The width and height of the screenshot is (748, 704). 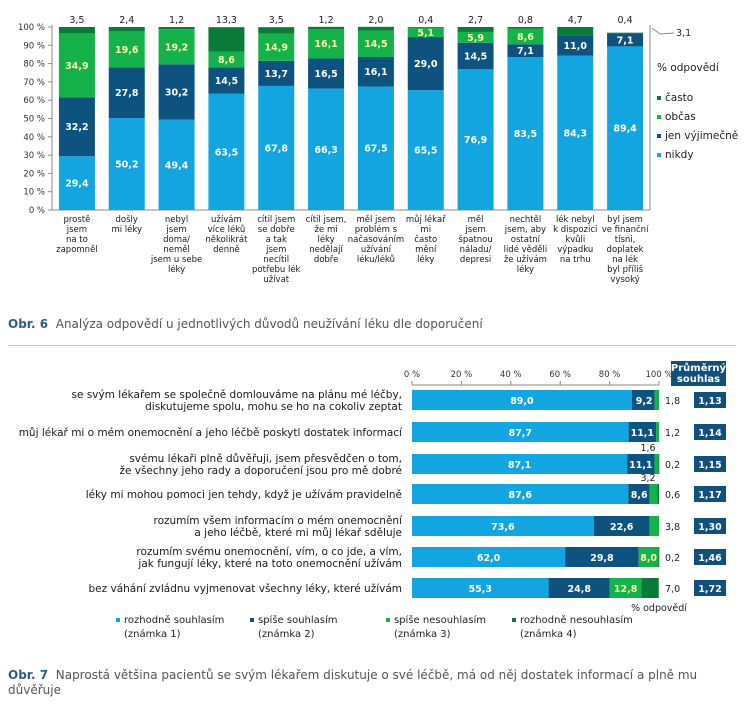 What do you see at coordinates (526, 249) in the screenshot?
I see `category-label: lidé věděli` at bounding box center [526, 249].